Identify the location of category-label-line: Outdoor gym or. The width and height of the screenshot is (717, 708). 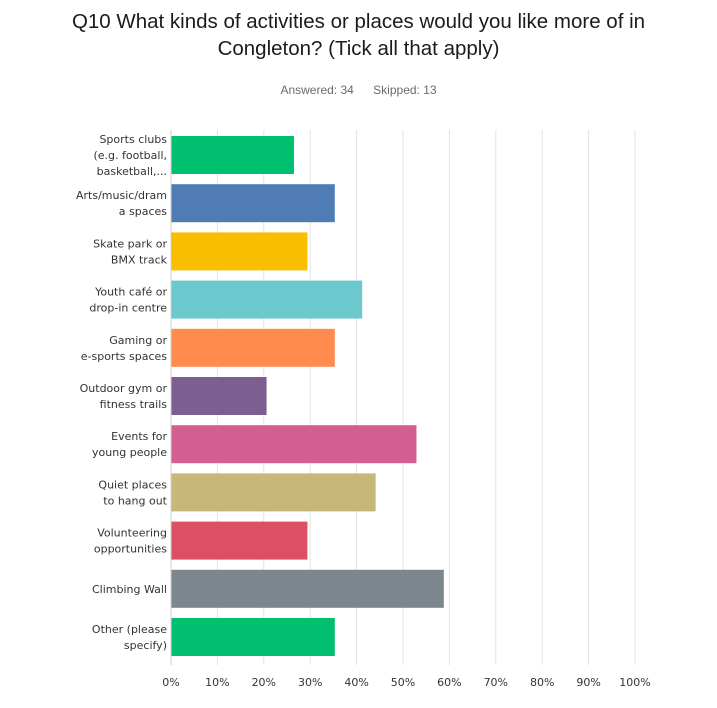
(124, 388).